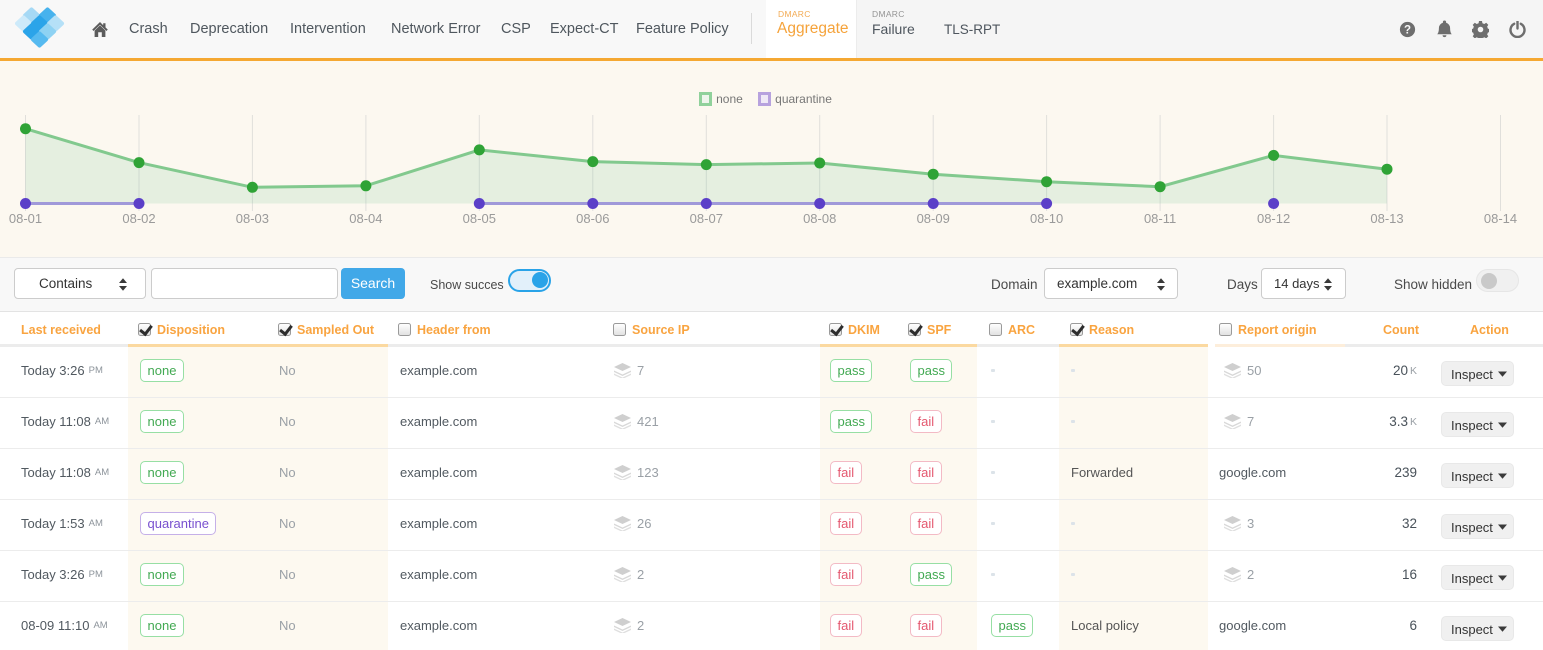 The image size is (1543, 650). Describe the element at coordinates (365, 218) in the screenshot. I see `svg-text: 08-04` at that location.